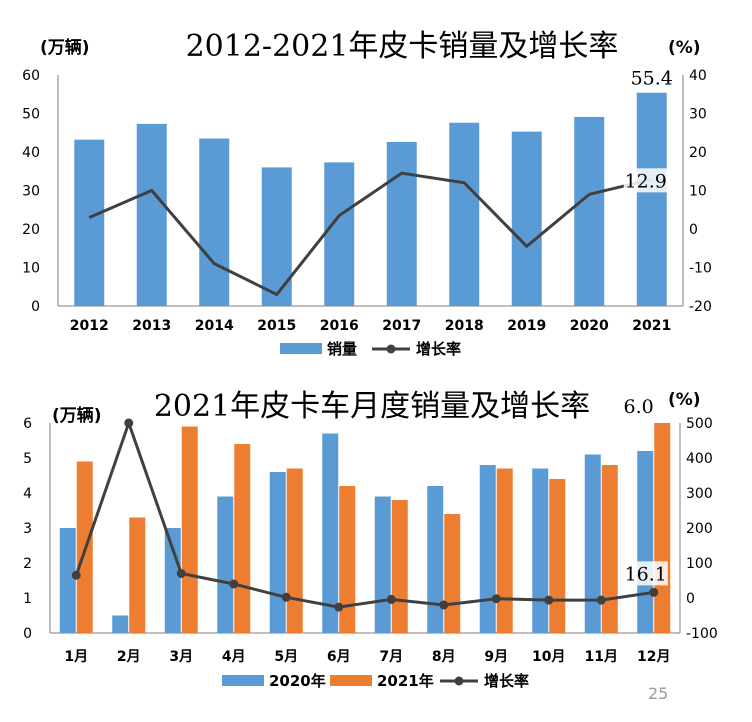 Image resolution: width=752 pixels, height=722 pixels. What do you see at coordinates (653, 657) in the screenshot?
I see `chart2-x-tick-label: 12月` at bounding box center [653, 657].